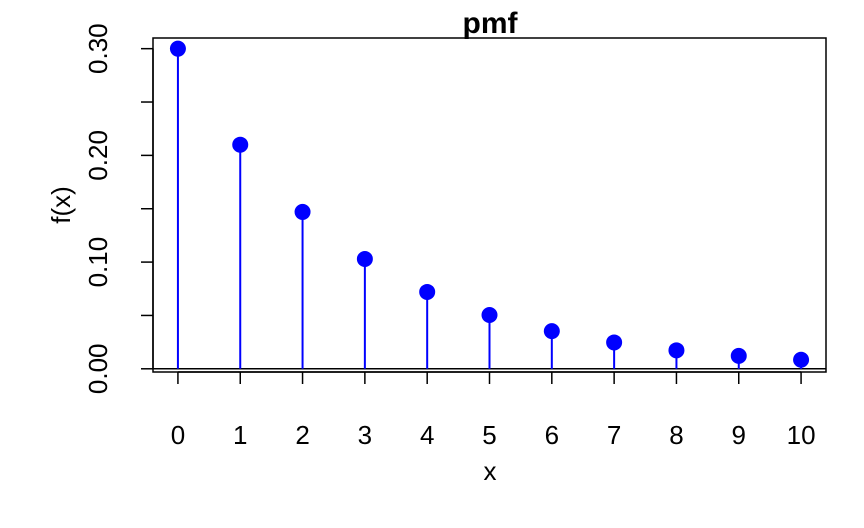 The width and height of the screenshot is (864, 528). Describe the element at coordinates (61, 205) in the screenshot. I see `y-axis-label: f(x)` at that location.